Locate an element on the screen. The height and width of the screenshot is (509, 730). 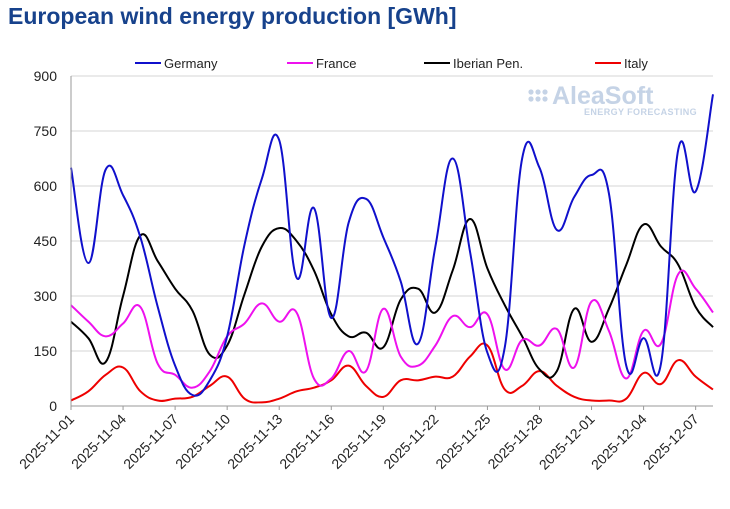
y-tick-label: 300 is located at coordinates (46, 296).